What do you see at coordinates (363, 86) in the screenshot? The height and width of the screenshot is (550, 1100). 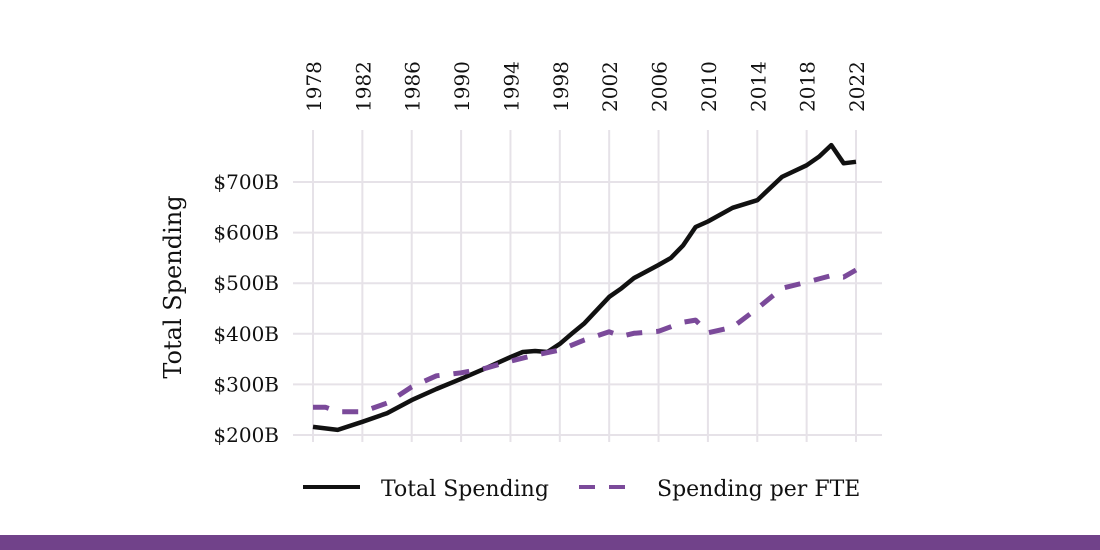 I see `x-tick-label: 1982` at bounding box center [363, 86].